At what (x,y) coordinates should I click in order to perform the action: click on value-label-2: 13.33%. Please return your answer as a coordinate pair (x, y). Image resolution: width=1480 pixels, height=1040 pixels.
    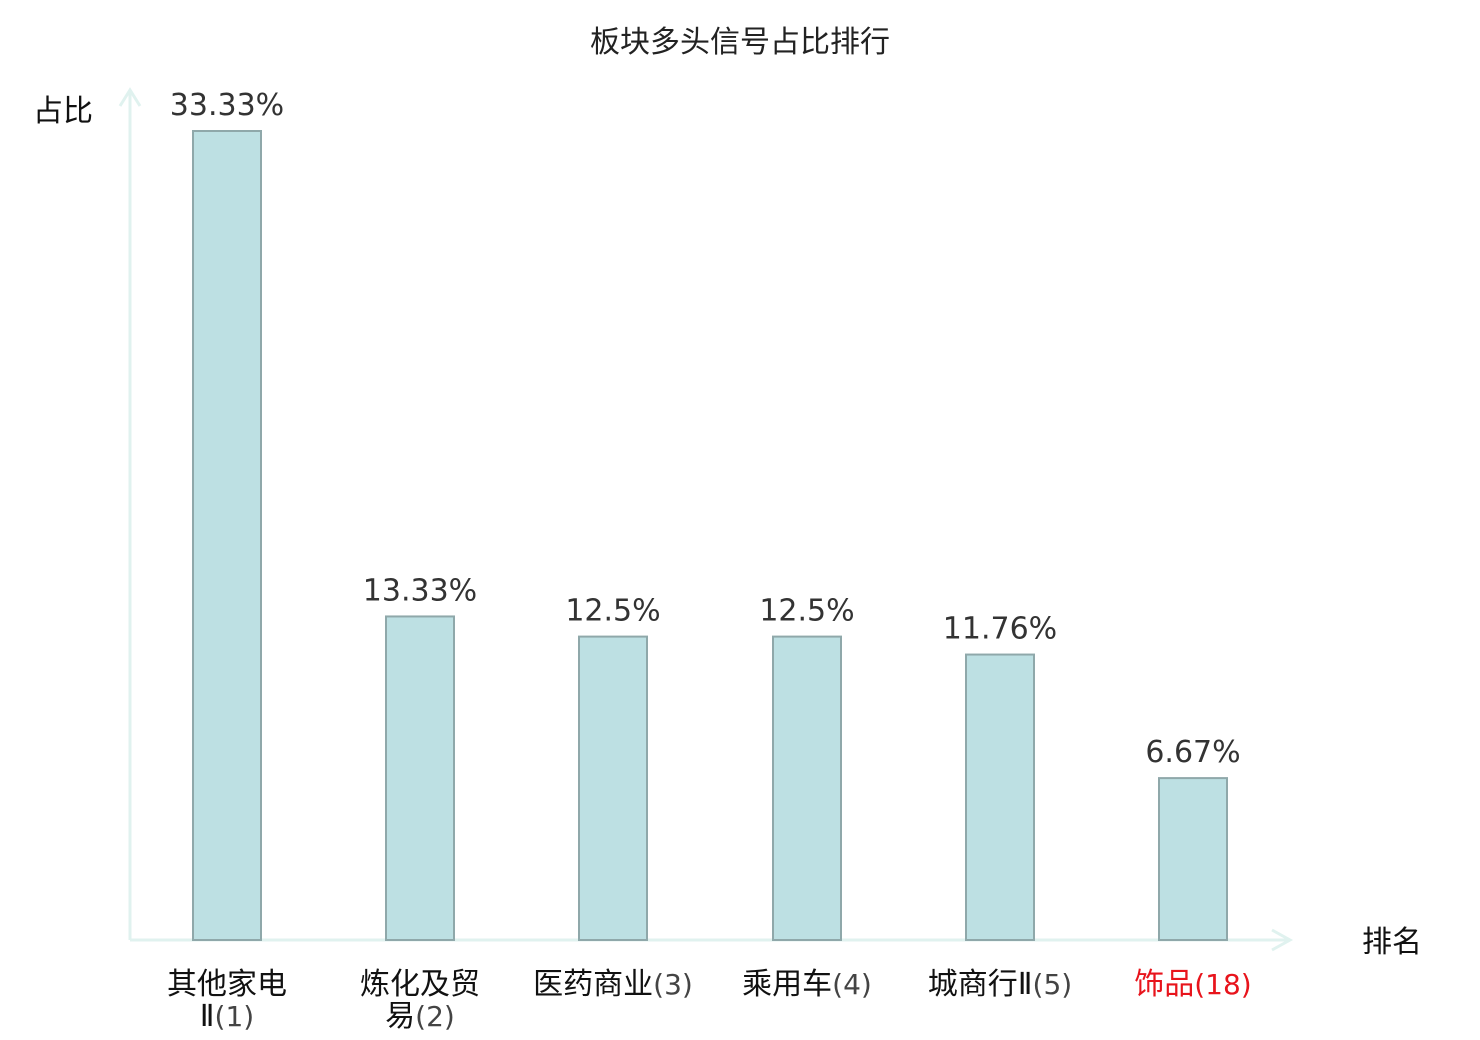
    Looking at the image, I should click on (420, 590).